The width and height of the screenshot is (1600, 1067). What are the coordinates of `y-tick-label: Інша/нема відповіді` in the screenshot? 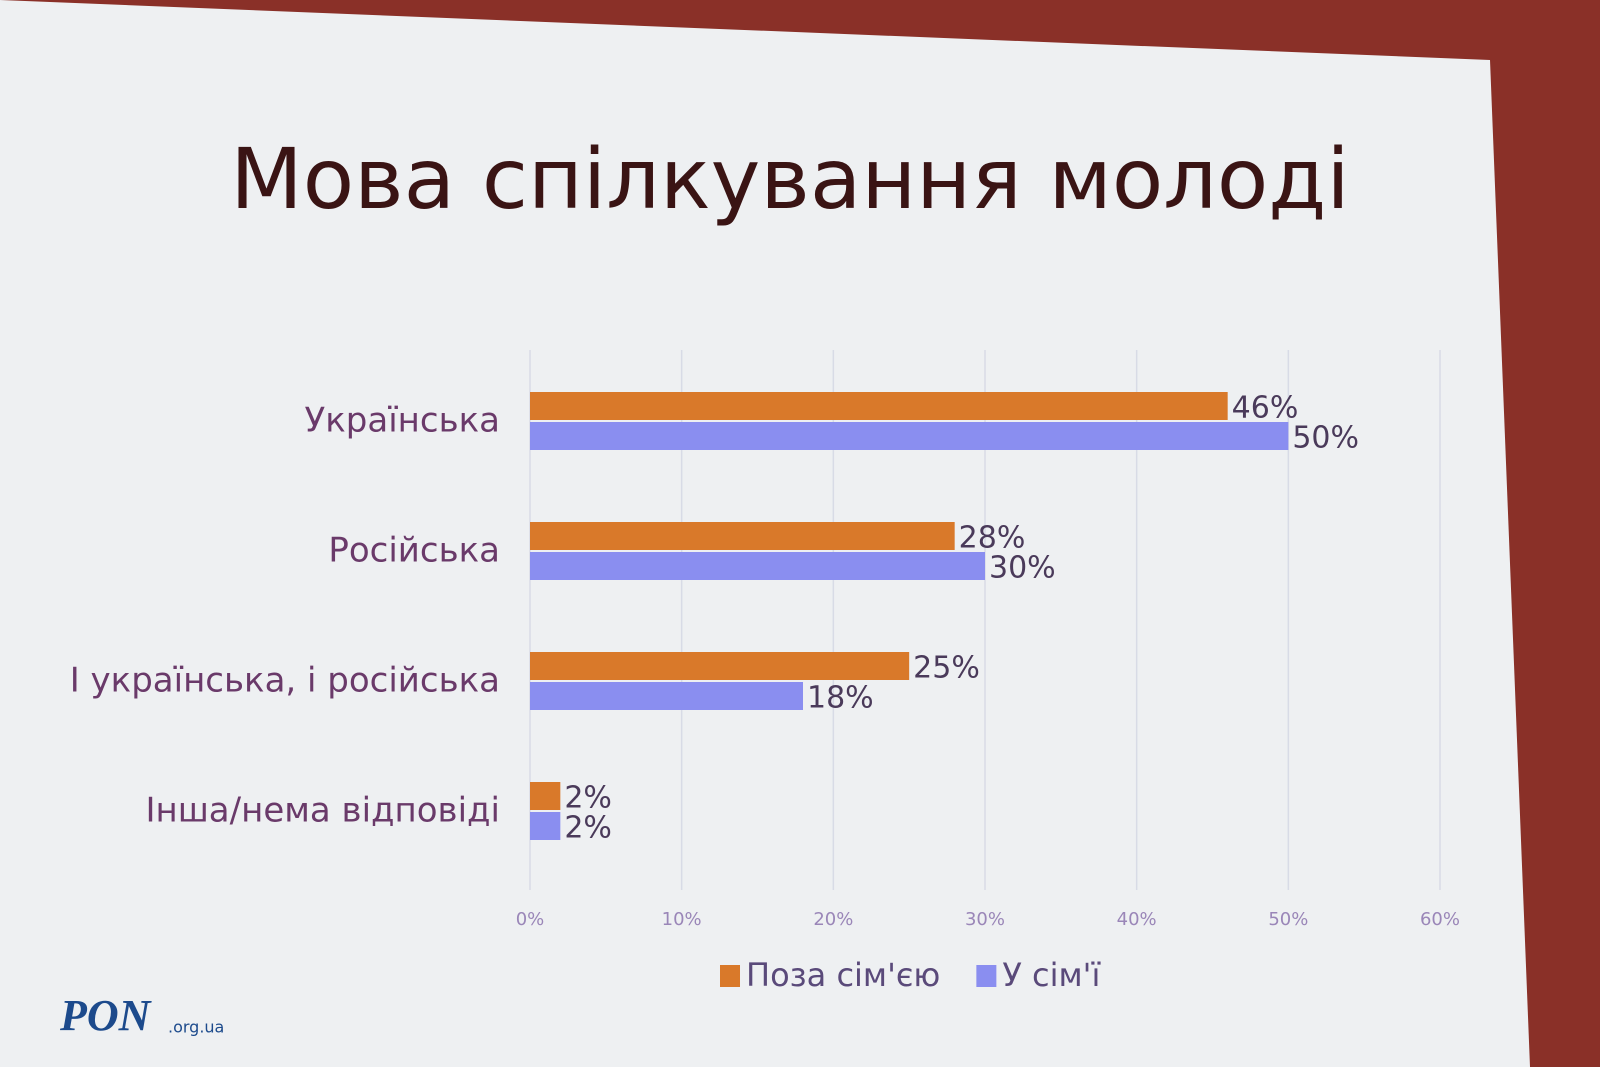 It's located at (322, 811).